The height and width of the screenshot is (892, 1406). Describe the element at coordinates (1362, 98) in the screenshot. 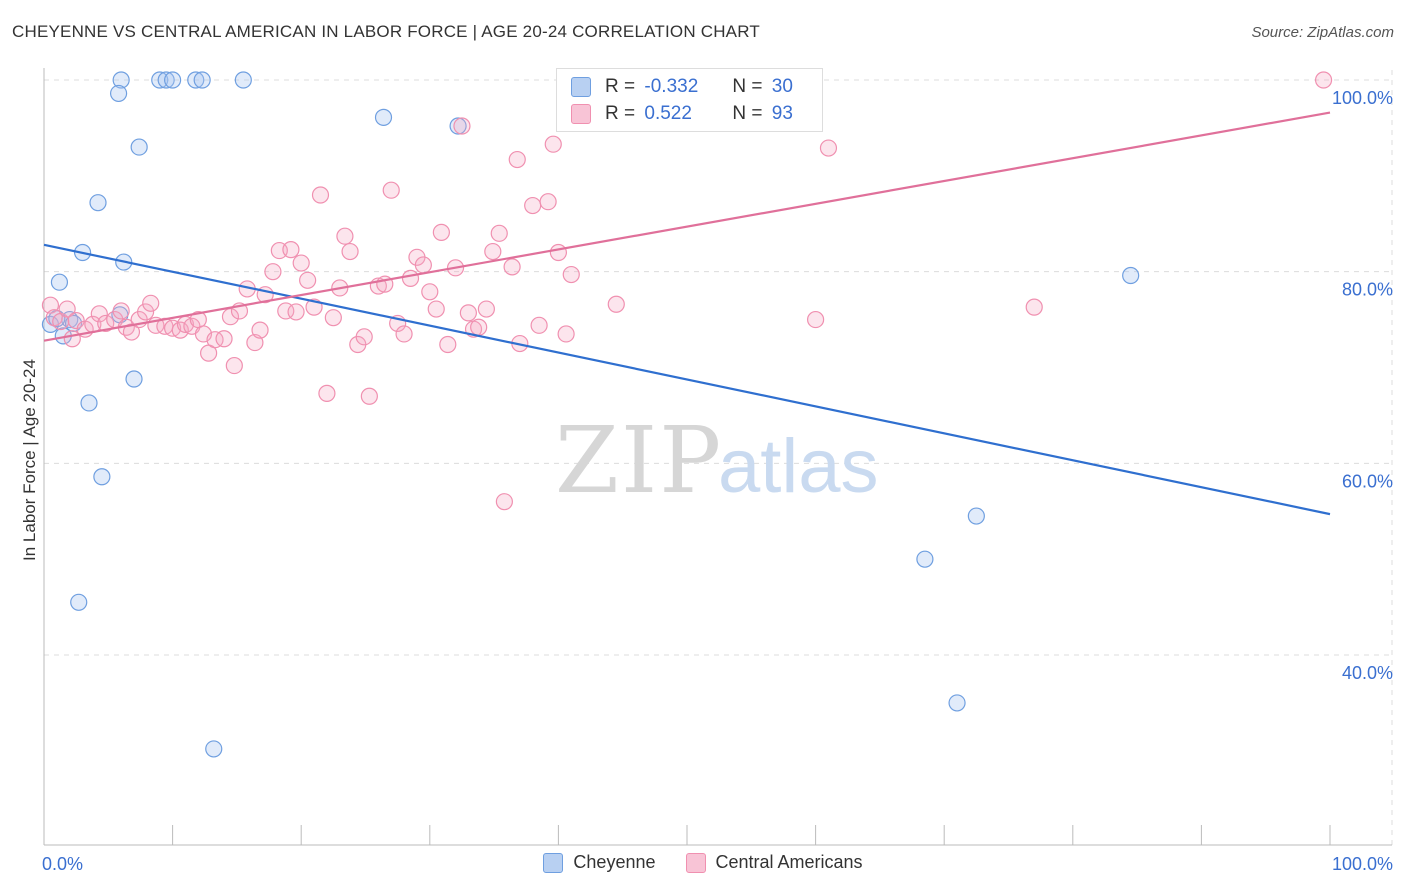

I see `y-tick-label: 100.0%` at that location.